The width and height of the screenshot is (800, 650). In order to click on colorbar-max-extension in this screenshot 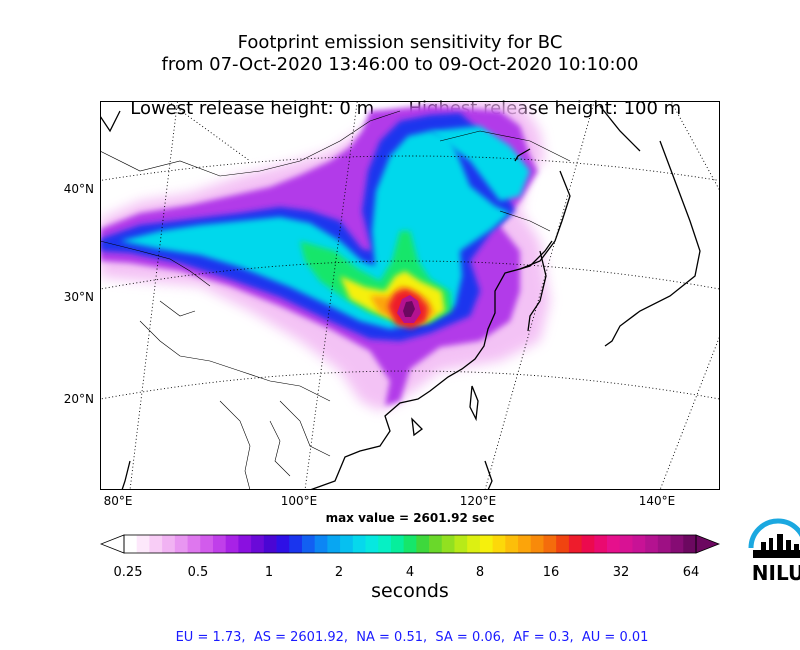, I will do `click(707, 544)`.